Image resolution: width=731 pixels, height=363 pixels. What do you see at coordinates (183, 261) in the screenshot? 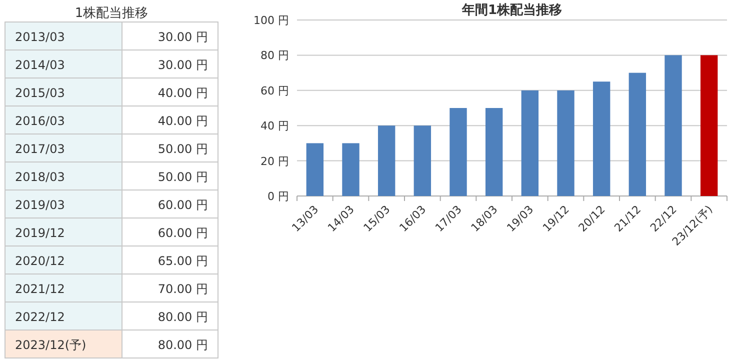
I see `text: 65.00 円` at bounding box center [183, 261].